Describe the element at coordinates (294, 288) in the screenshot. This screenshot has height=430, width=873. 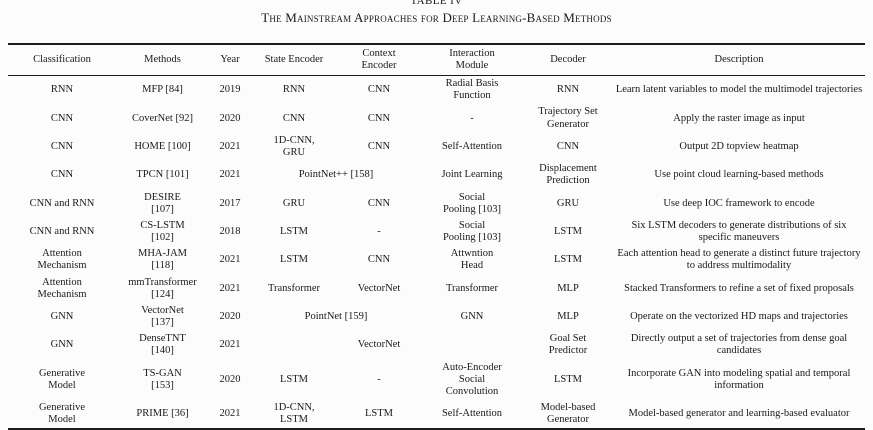
I see `table-cell: Transformer` at that location.